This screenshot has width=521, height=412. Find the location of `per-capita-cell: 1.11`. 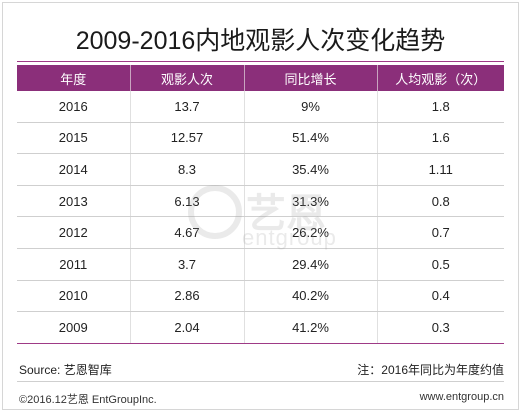

per-capita-cell: 1.11 is located at coordinates (440, 169).